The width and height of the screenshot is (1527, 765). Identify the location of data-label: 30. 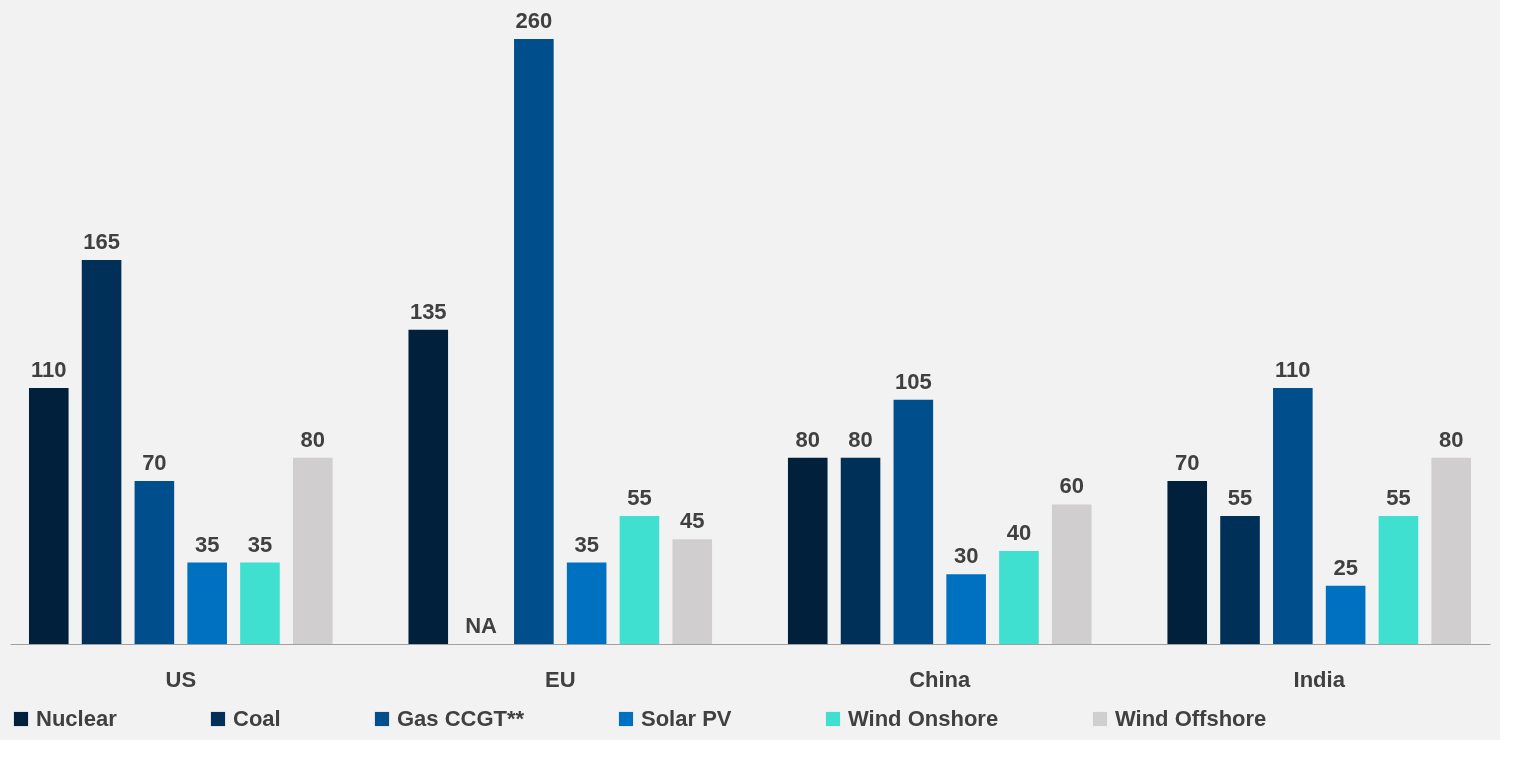
(966, 556).